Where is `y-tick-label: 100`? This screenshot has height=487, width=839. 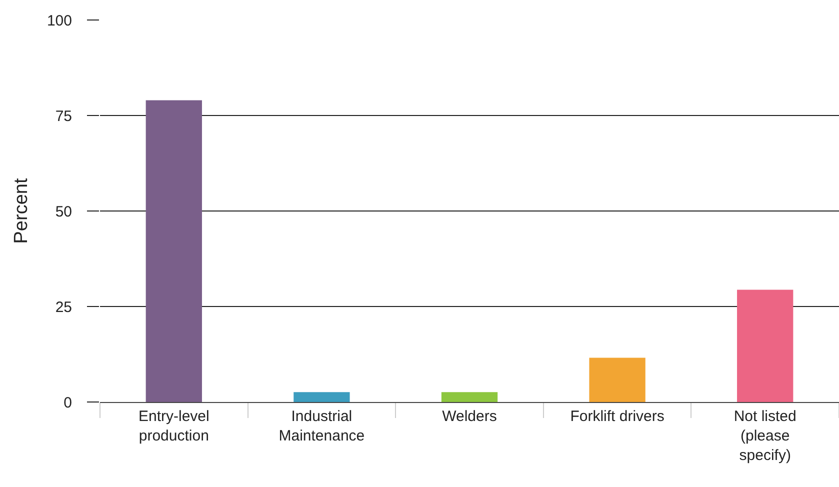
y-tick-label: 100 is located at coordinates (59, 21).